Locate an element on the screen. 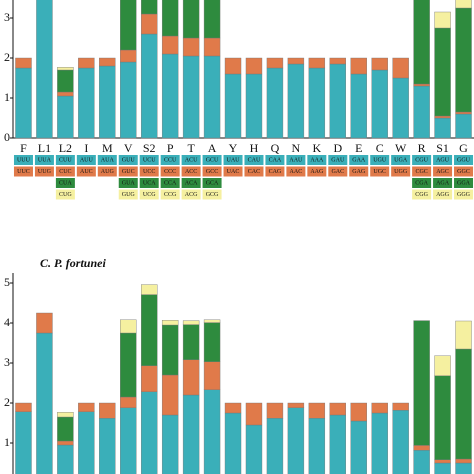  codon-label: AUU is located at coordinates (87, 160).